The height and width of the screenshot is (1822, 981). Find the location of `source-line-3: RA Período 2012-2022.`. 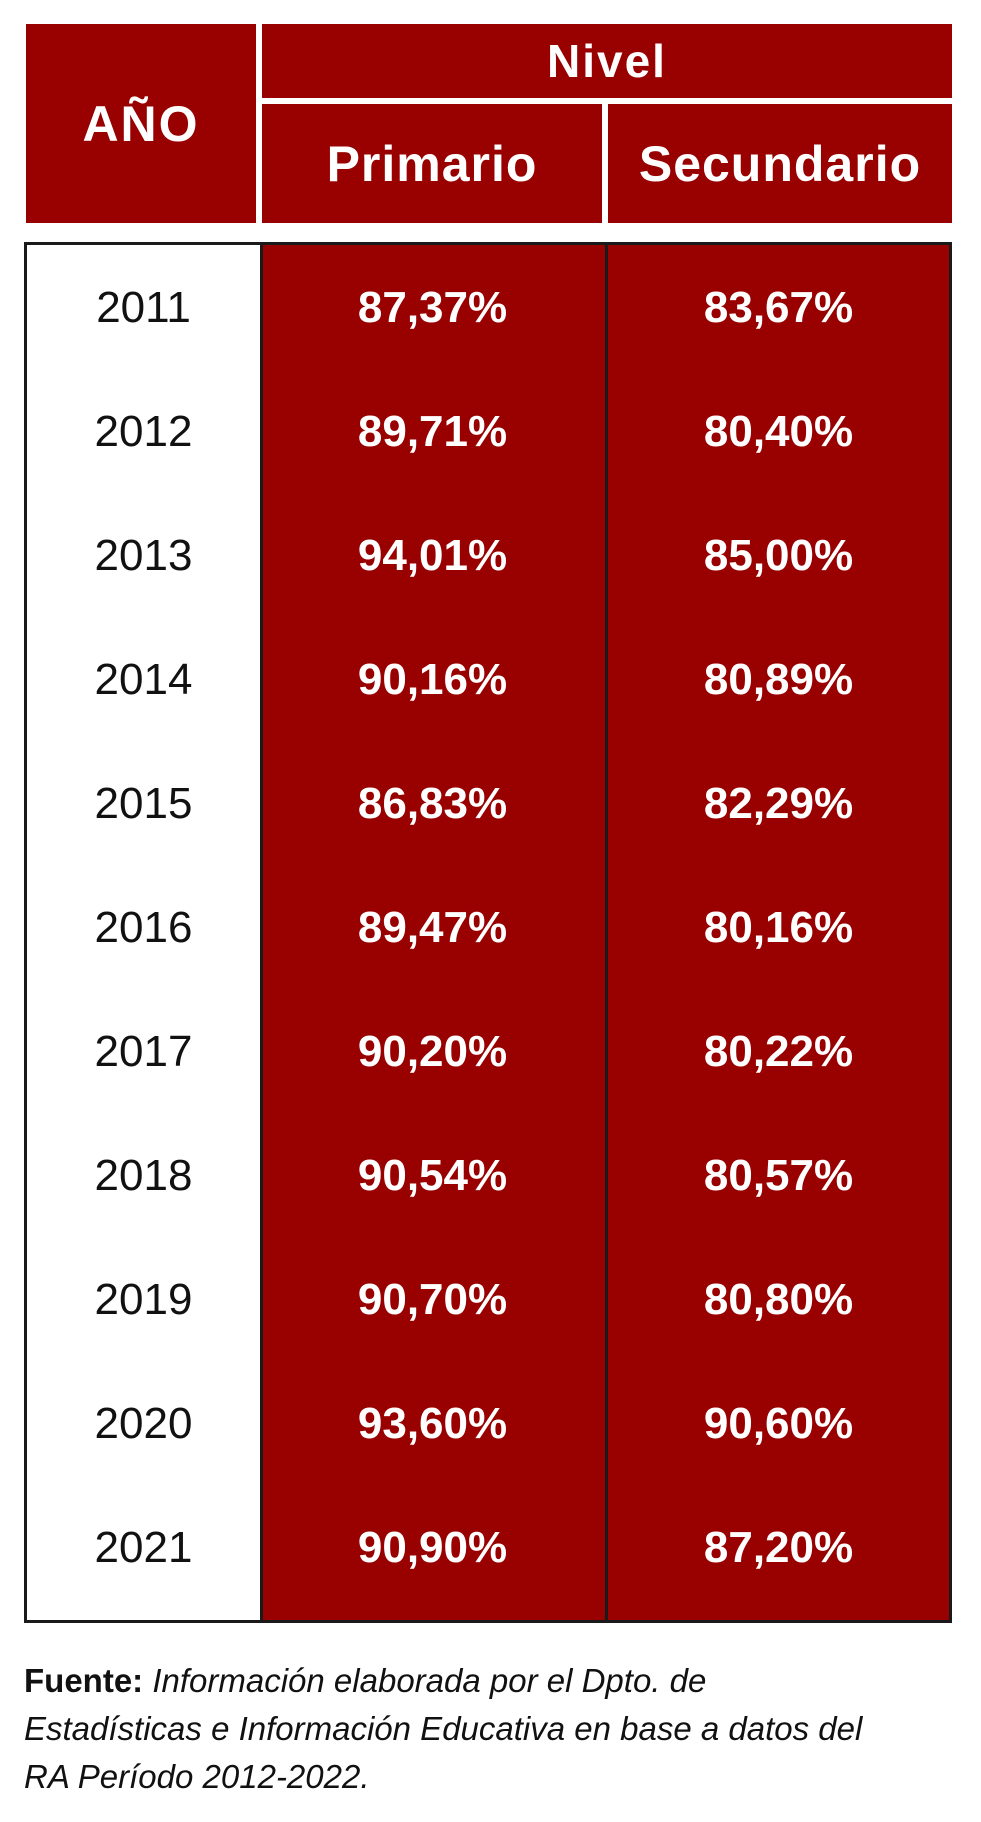

source-line-3: RA Período 2012-2022. is located at coordinates (197, 1776).